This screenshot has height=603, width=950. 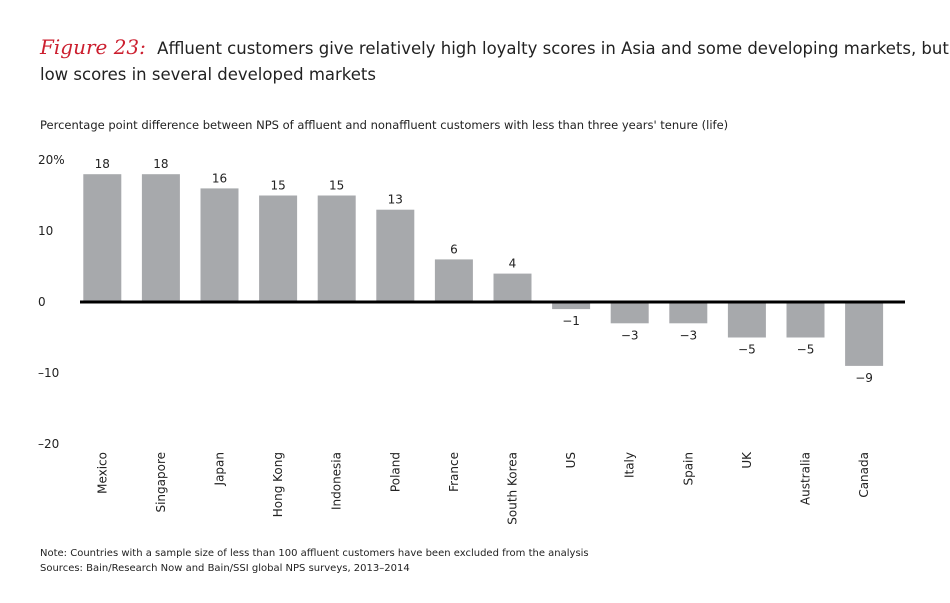 I want to click on x-tick-label: France, so click(x=454, y=472).